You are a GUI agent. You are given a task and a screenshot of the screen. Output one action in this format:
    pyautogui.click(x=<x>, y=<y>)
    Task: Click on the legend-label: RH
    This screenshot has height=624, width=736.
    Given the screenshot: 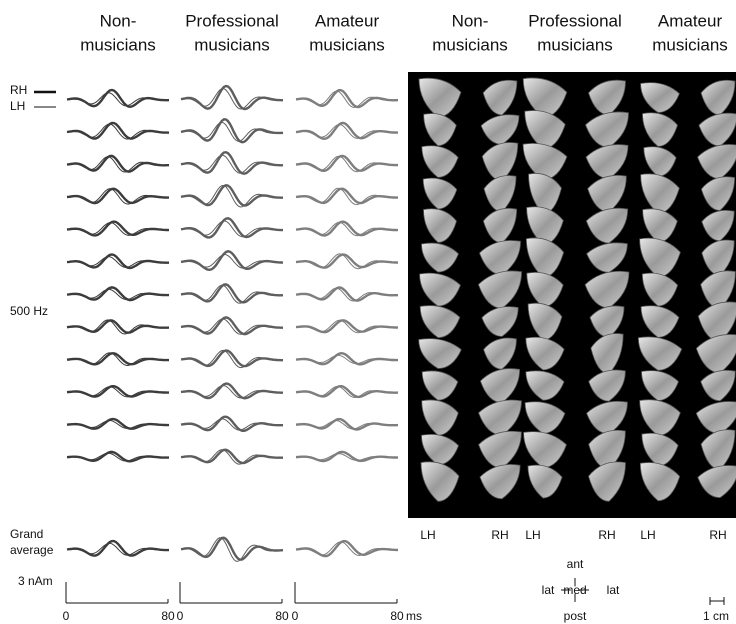 What is the action you would take?
    pyautogui.click(x=18, y=90)
    